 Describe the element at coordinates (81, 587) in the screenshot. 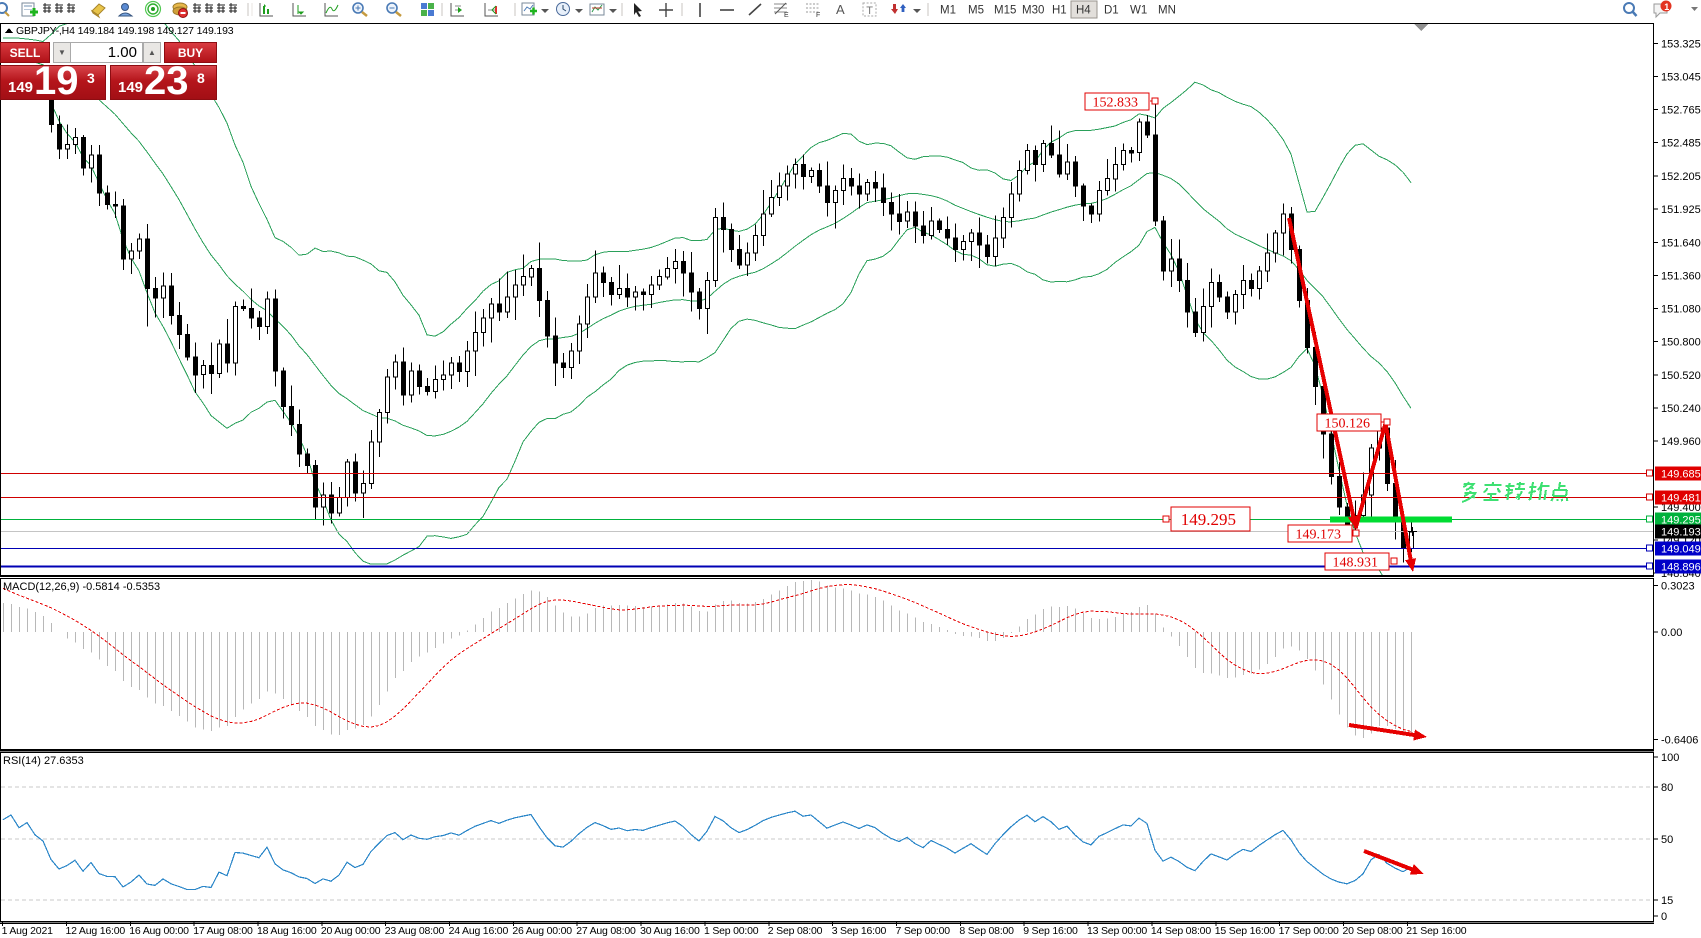

I see `svg-text: MACD(12,26,9) -0.5814 -0.5353` at that location.